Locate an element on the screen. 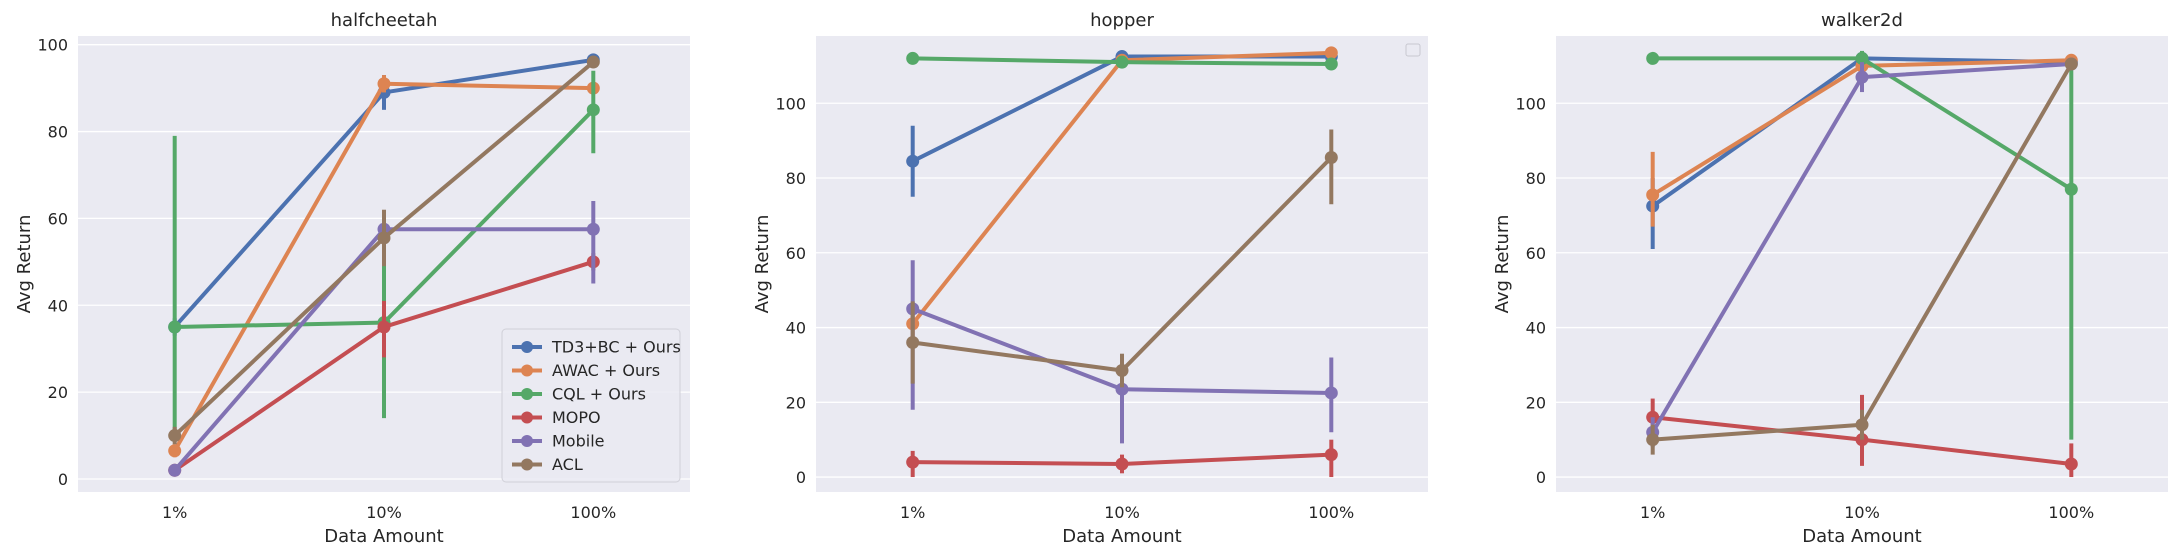 The width and height of the screenshot is (2178, 556). legend-entry: MOPO is located at coordinates (556, 417).